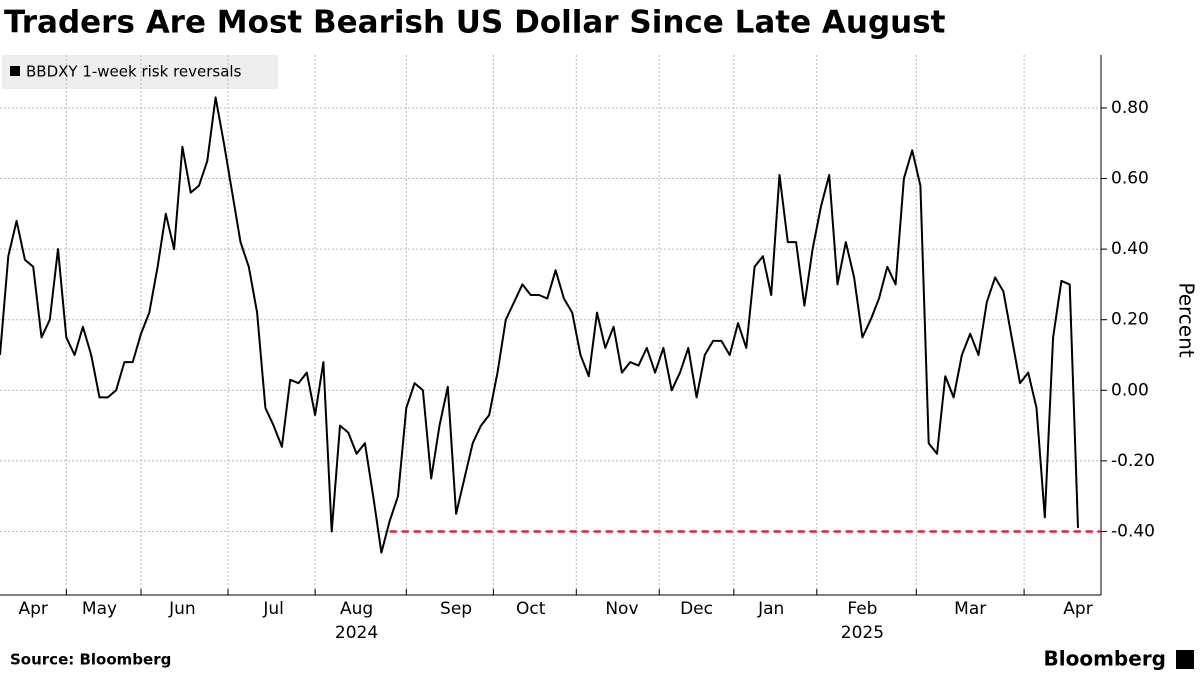  I want to click on legend-box, so click(140, 72).